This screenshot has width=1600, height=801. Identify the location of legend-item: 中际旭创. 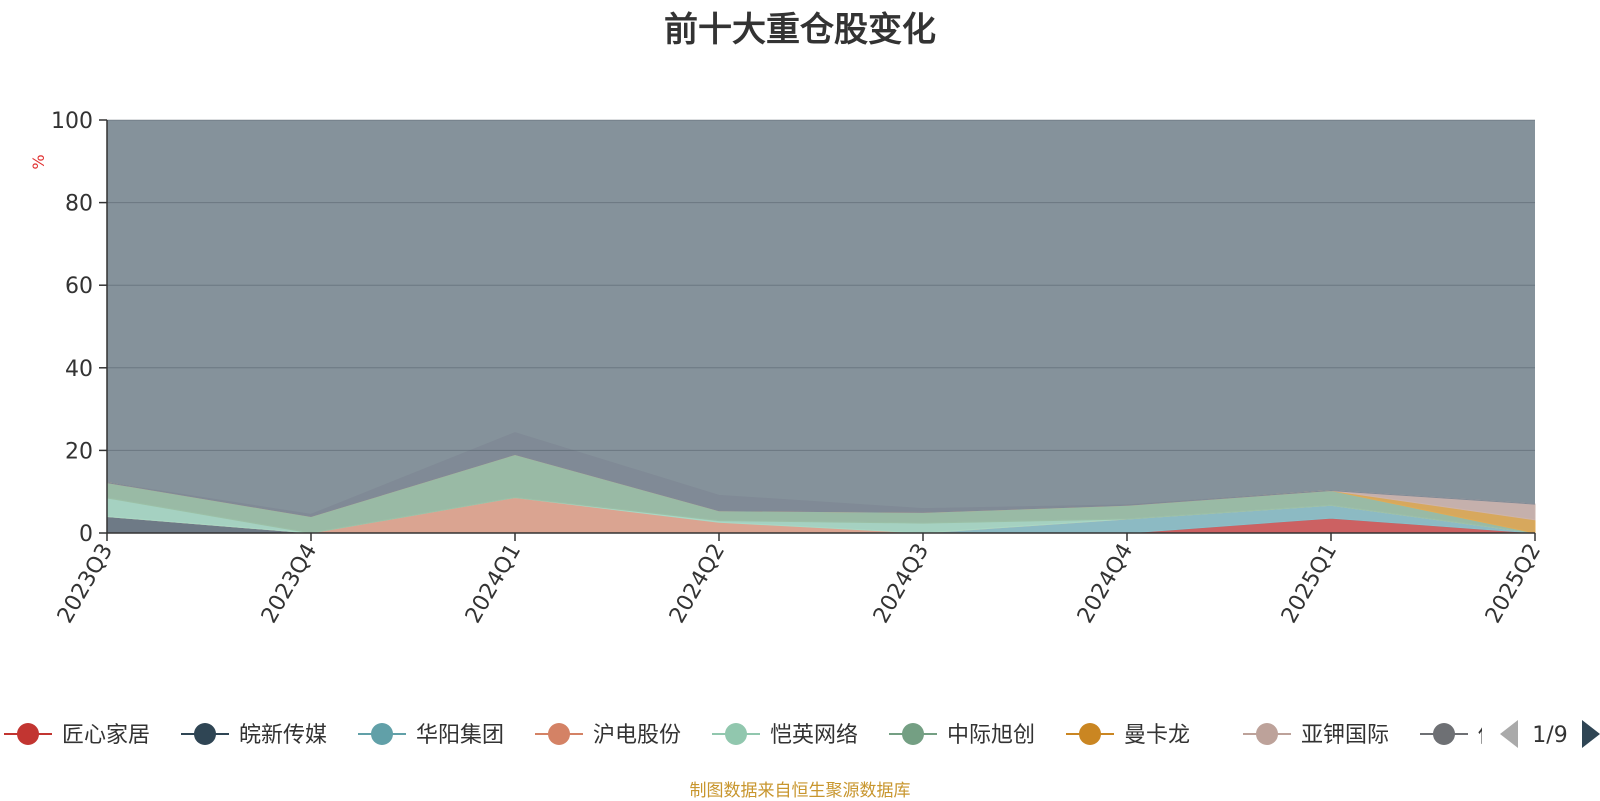
(962, 735).